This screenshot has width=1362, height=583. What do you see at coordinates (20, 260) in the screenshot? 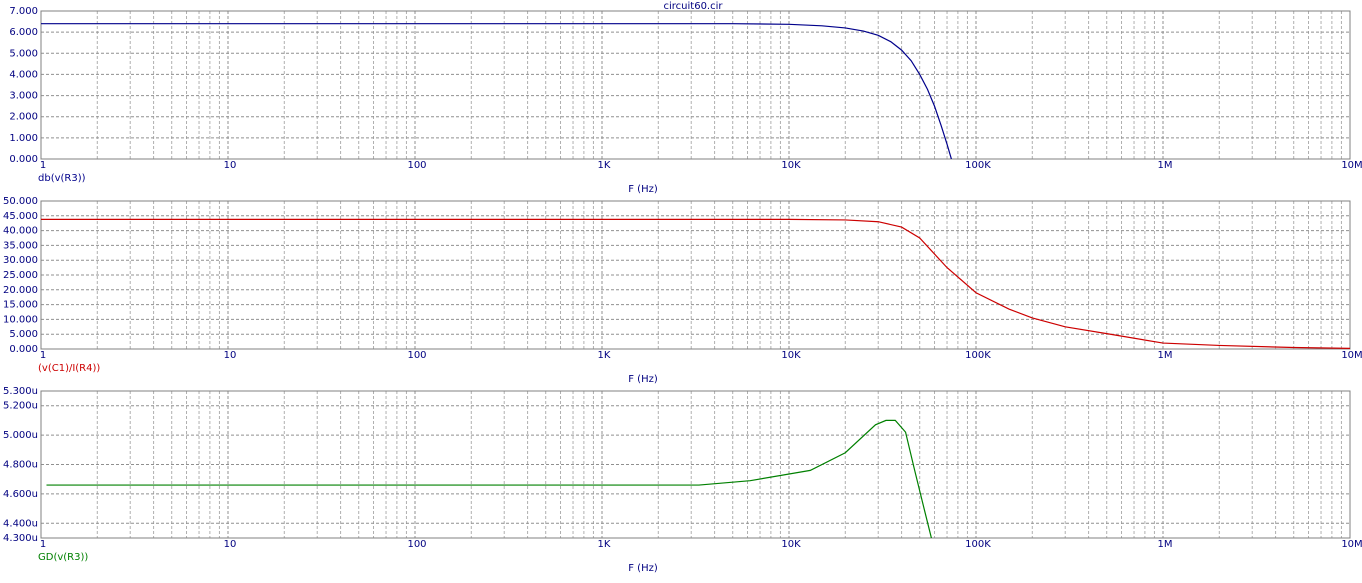
I see `y-tick-label: 30.000` at bounding box center [20, 260].